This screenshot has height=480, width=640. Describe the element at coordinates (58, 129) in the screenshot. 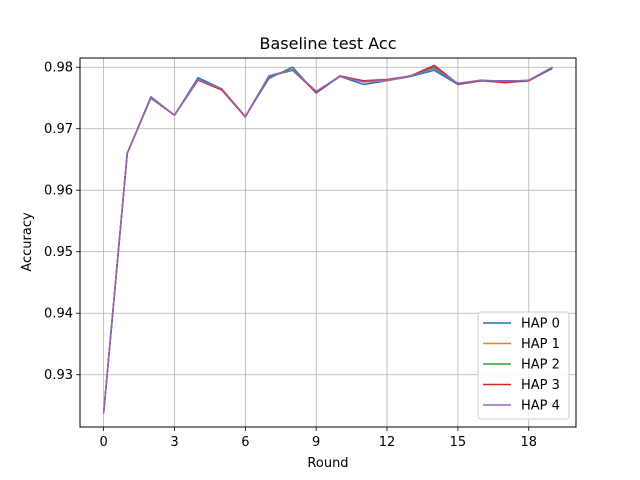

I see `y-tick-label: 0.97` at that location.